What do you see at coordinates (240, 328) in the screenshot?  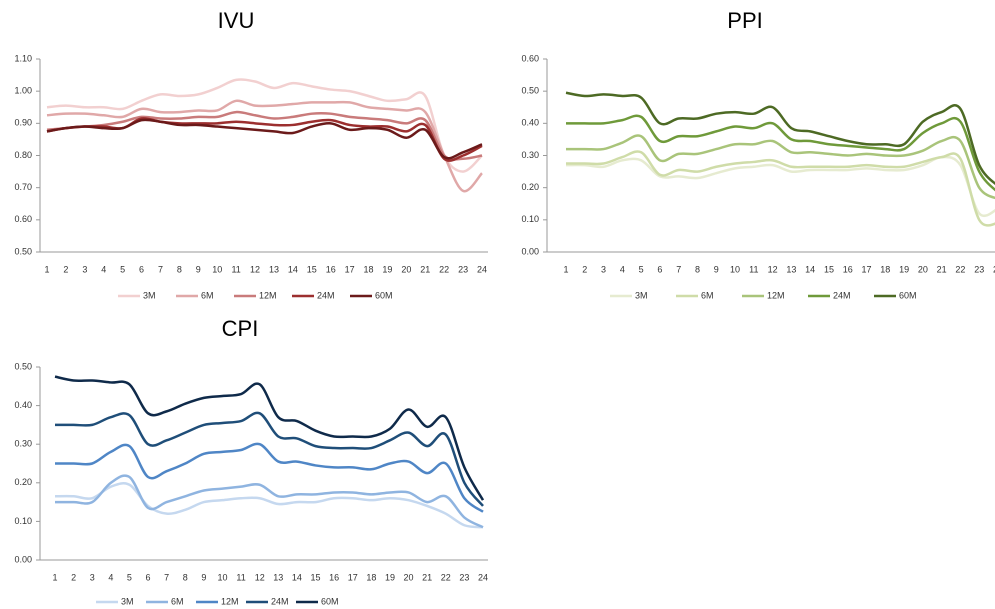 I see `chart-title: CPI` at bounding box center [240, 328].